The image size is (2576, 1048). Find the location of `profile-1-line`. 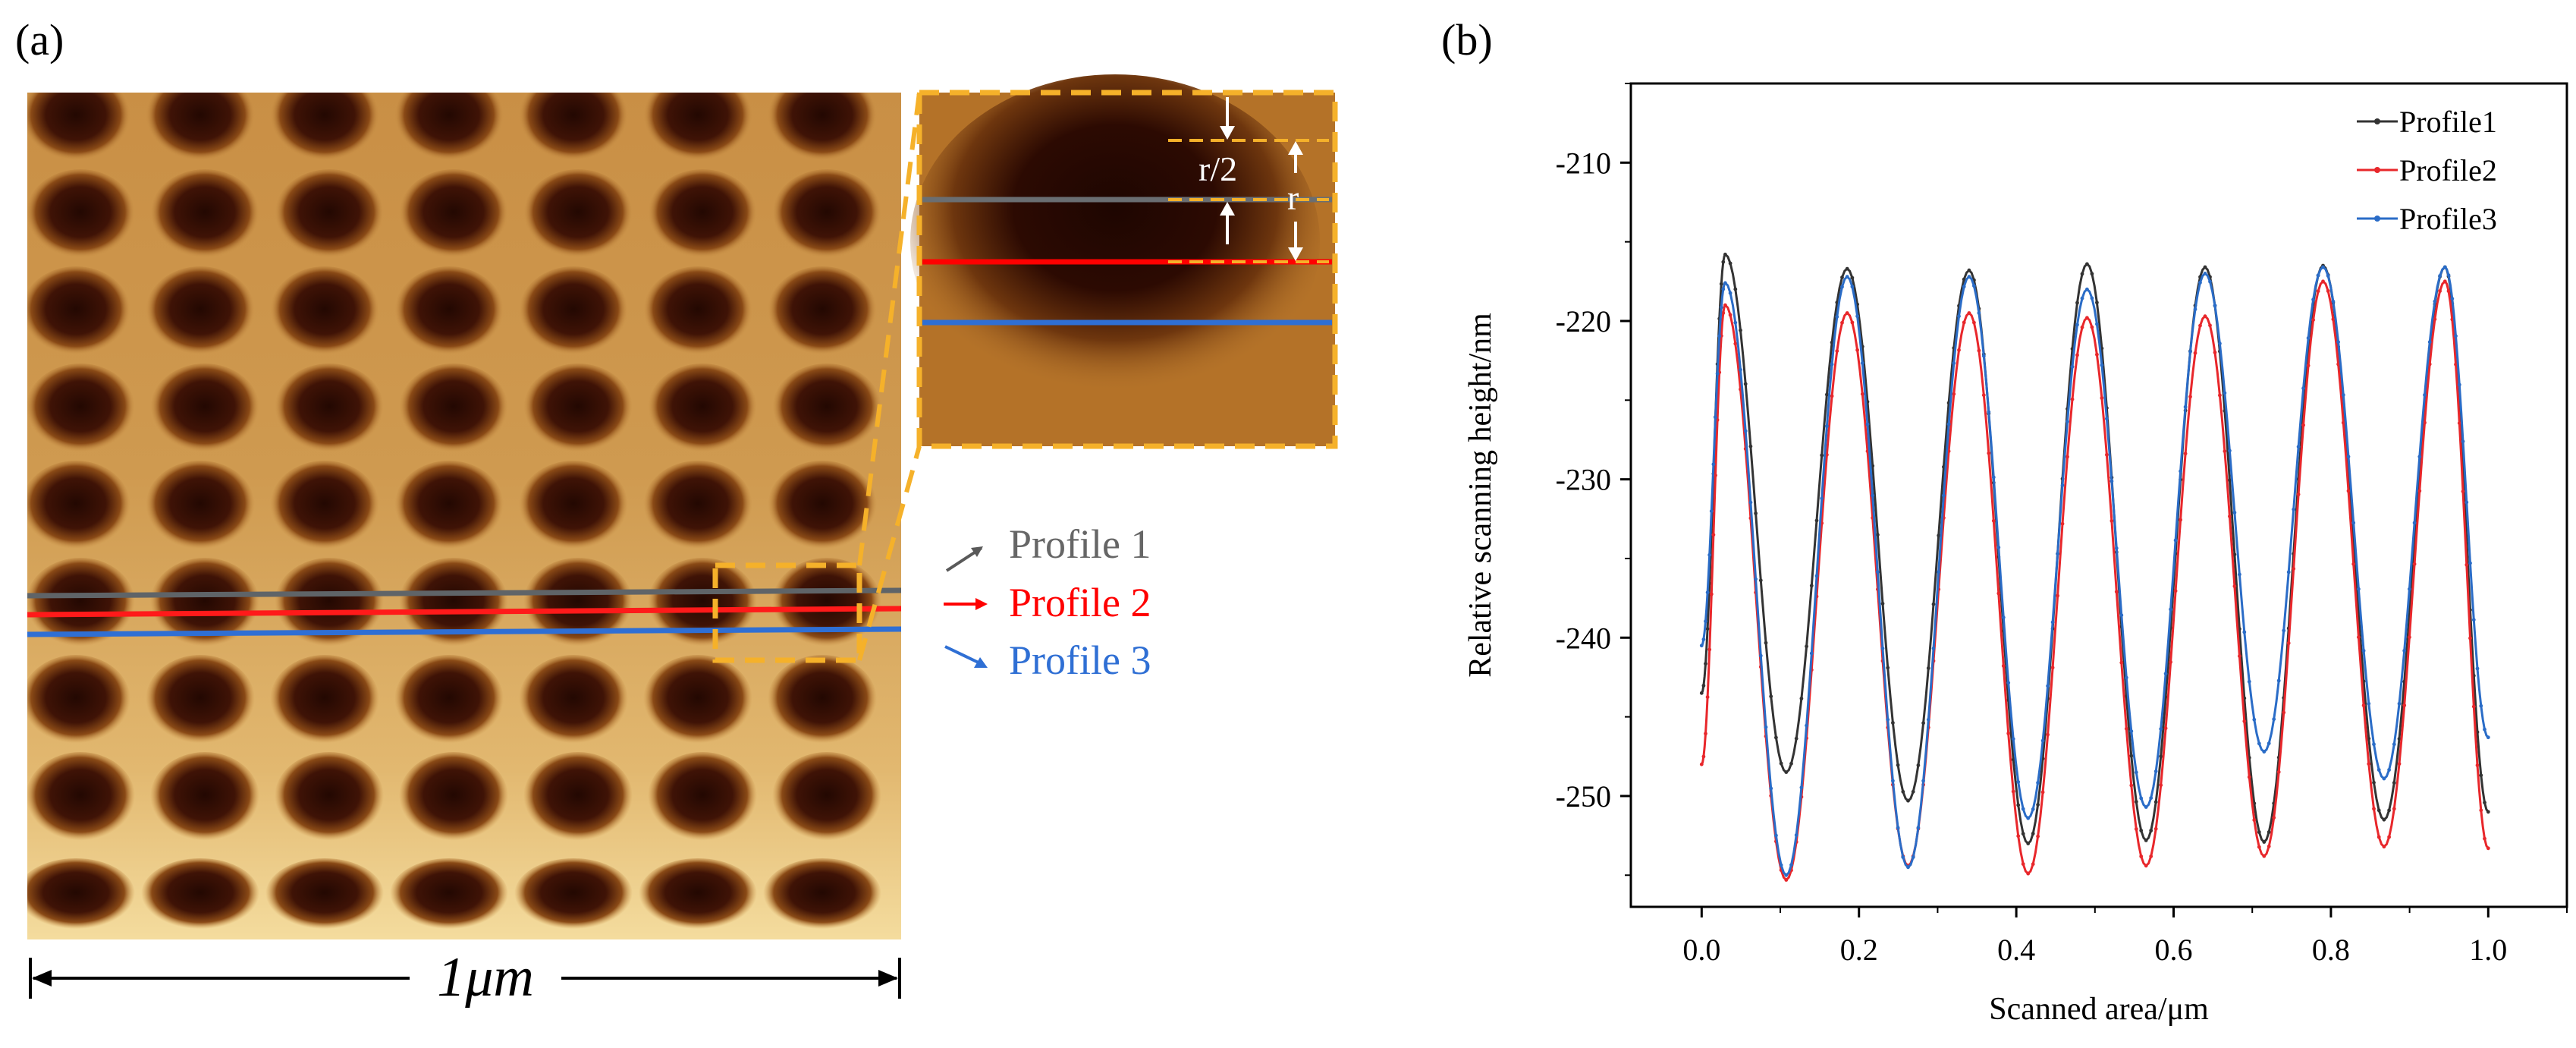

profile-1-line is located at coordinates (464, 593).